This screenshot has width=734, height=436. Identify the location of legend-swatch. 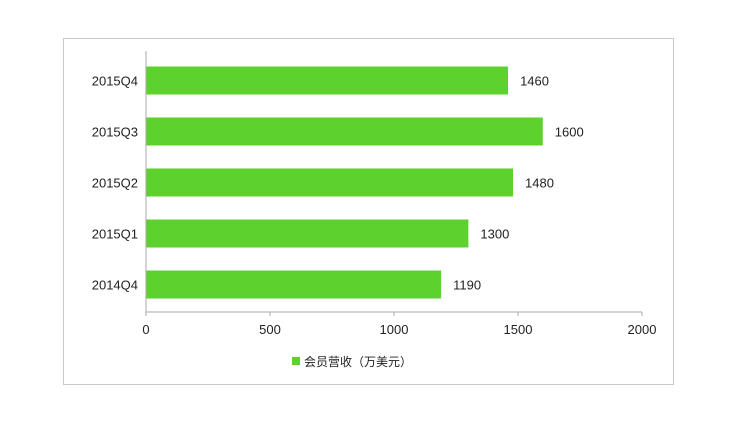
(296, 361).